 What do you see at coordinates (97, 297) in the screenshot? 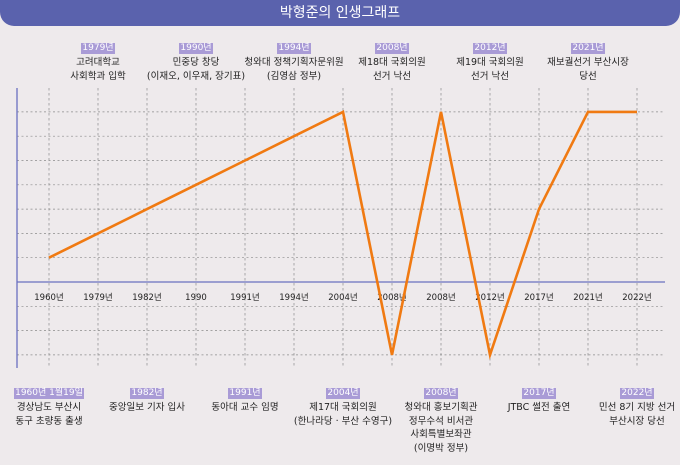
I see `x-tick-label: 1979년` at bounding box center [97, 297].